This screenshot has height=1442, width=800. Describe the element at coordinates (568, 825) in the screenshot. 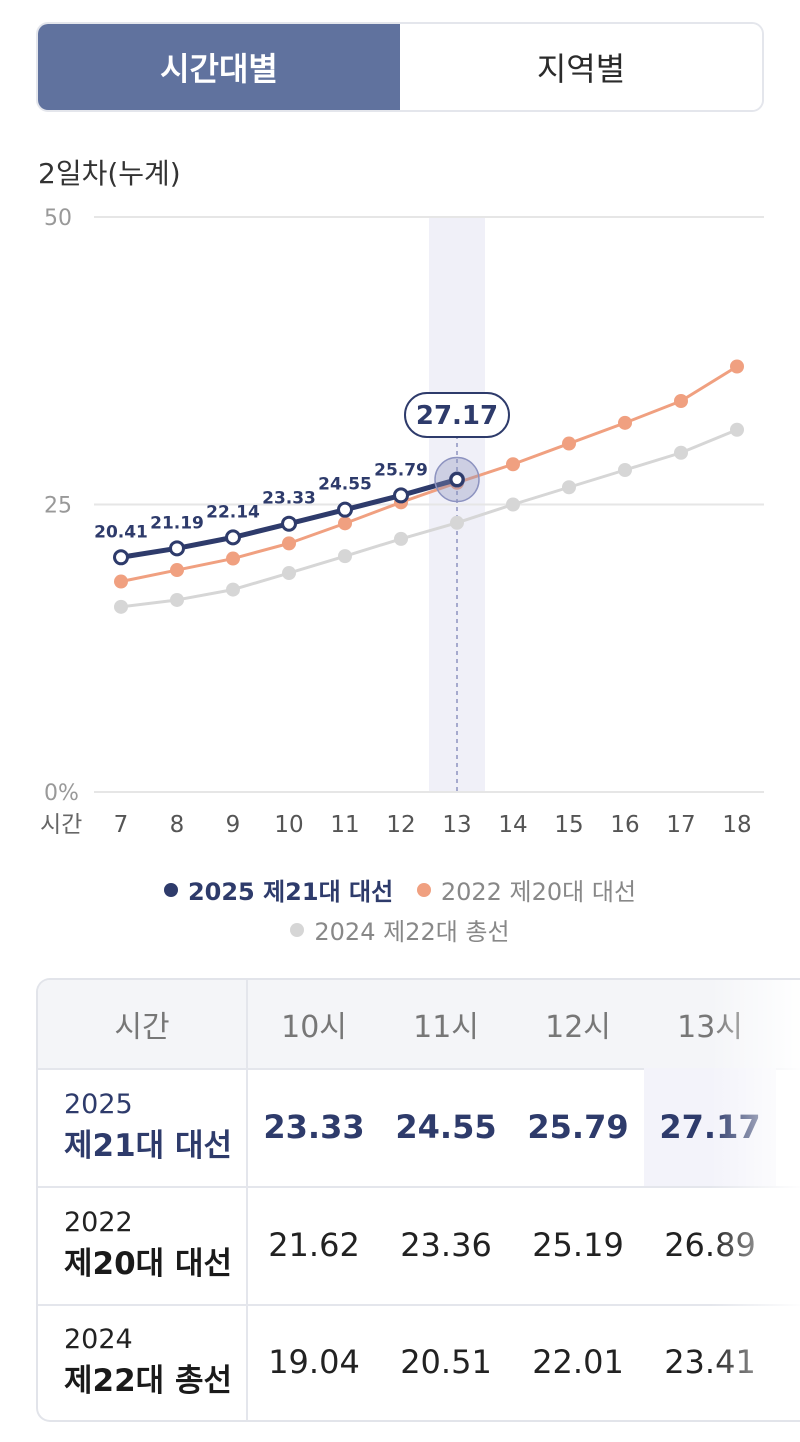

I see `x-tick-label: 15` at that location.